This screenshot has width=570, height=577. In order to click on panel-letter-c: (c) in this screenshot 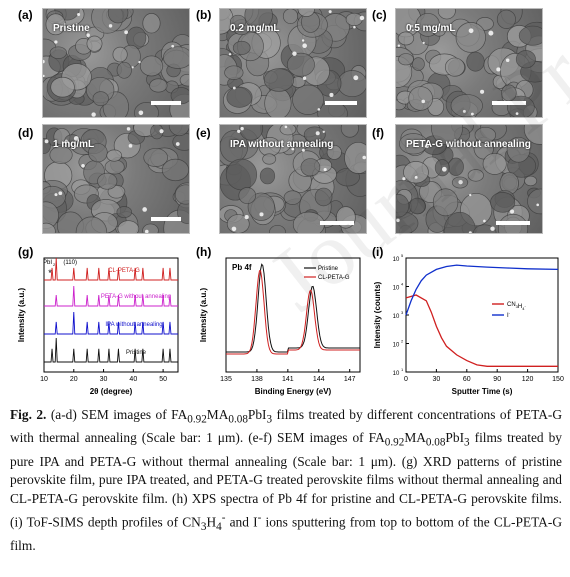, I will do `click(379, 15)`.